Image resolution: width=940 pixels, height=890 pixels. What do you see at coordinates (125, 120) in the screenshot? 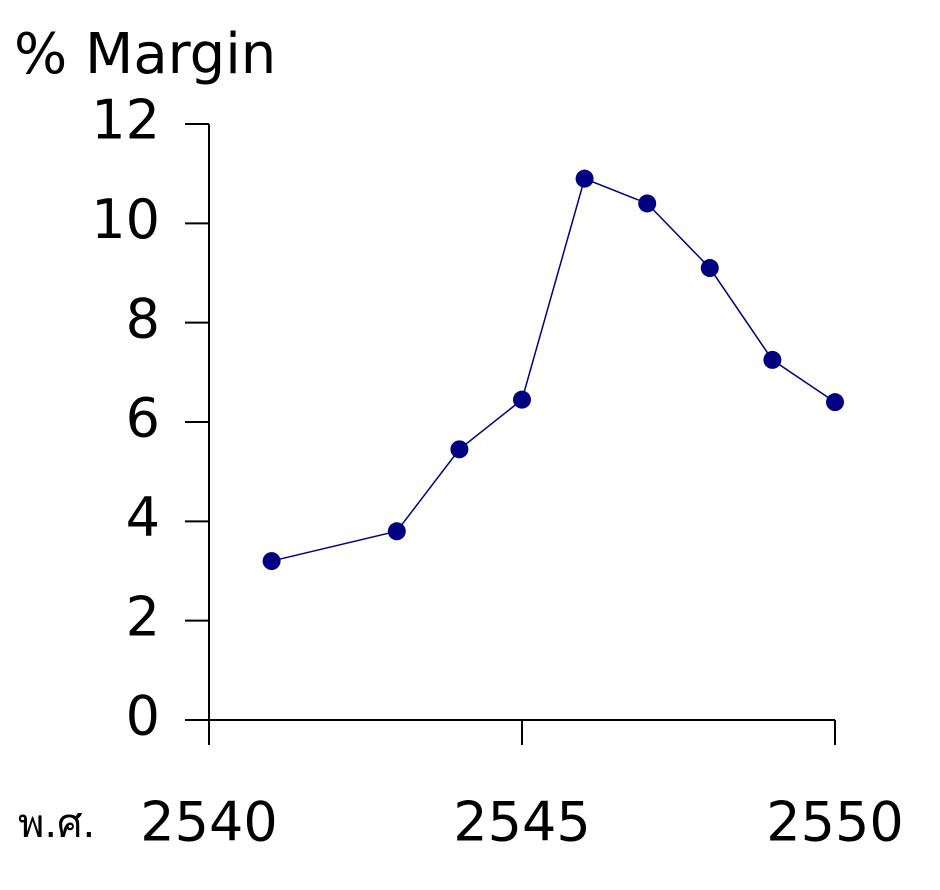
I see `y-tick-label: 12` at bounding box center [125, 120].